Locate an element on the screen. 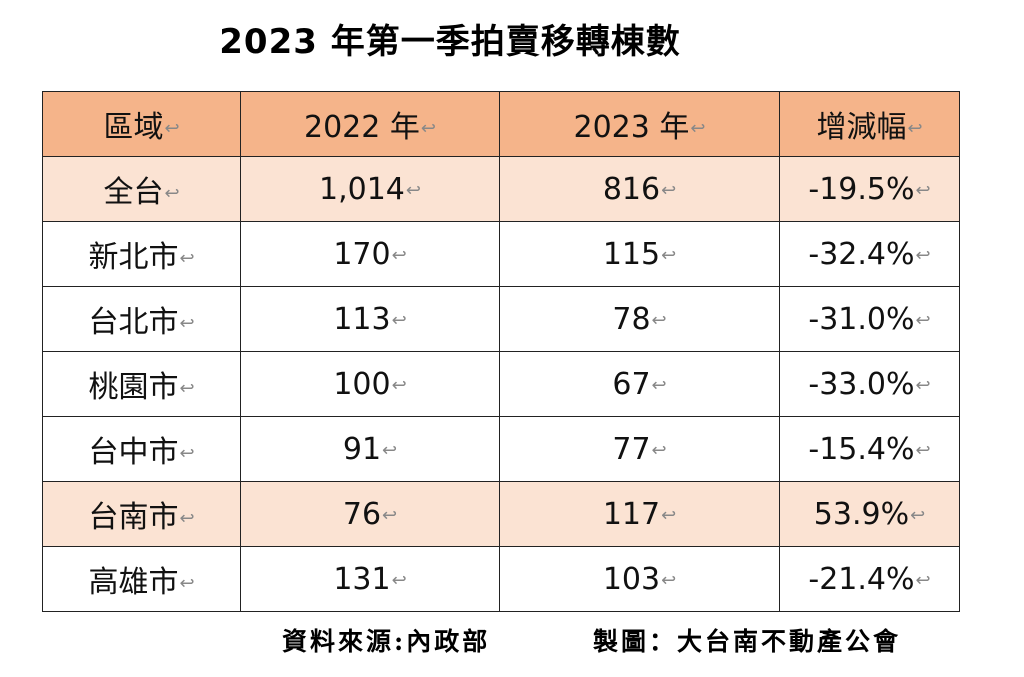  cell-region: 台北市↩ is located at coordinates (141, 319).